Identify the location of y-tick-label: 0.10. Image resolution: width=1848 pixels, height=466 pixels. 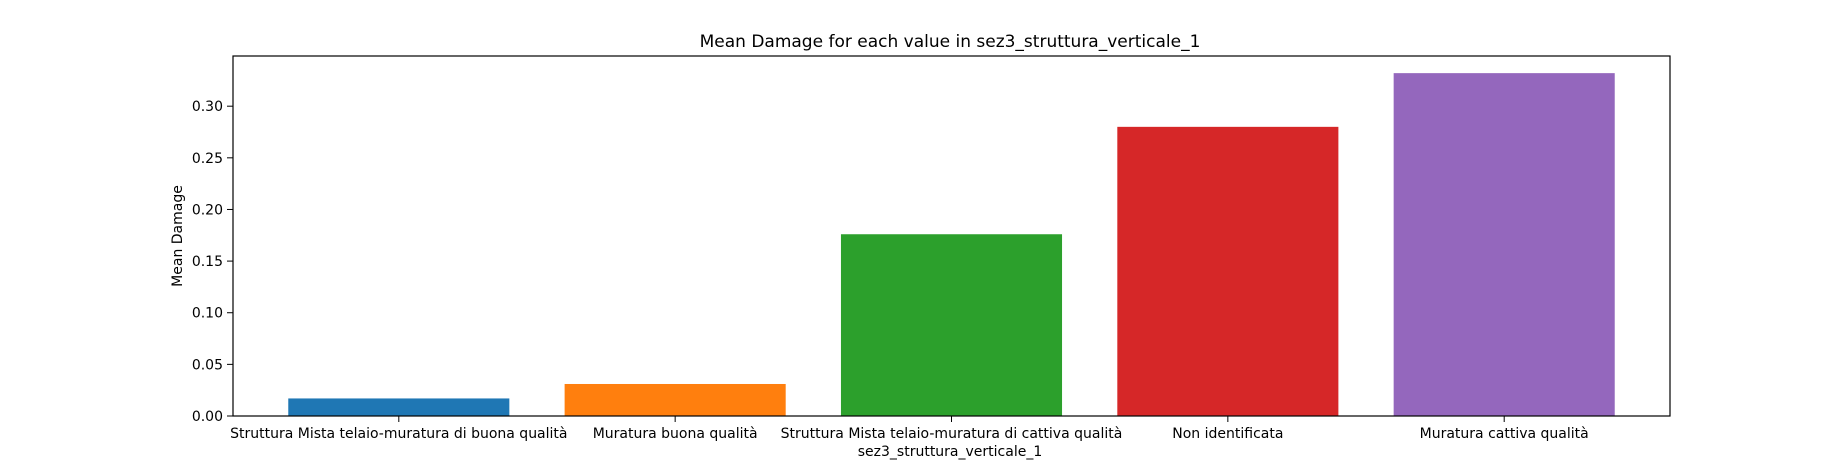
(207, 314).